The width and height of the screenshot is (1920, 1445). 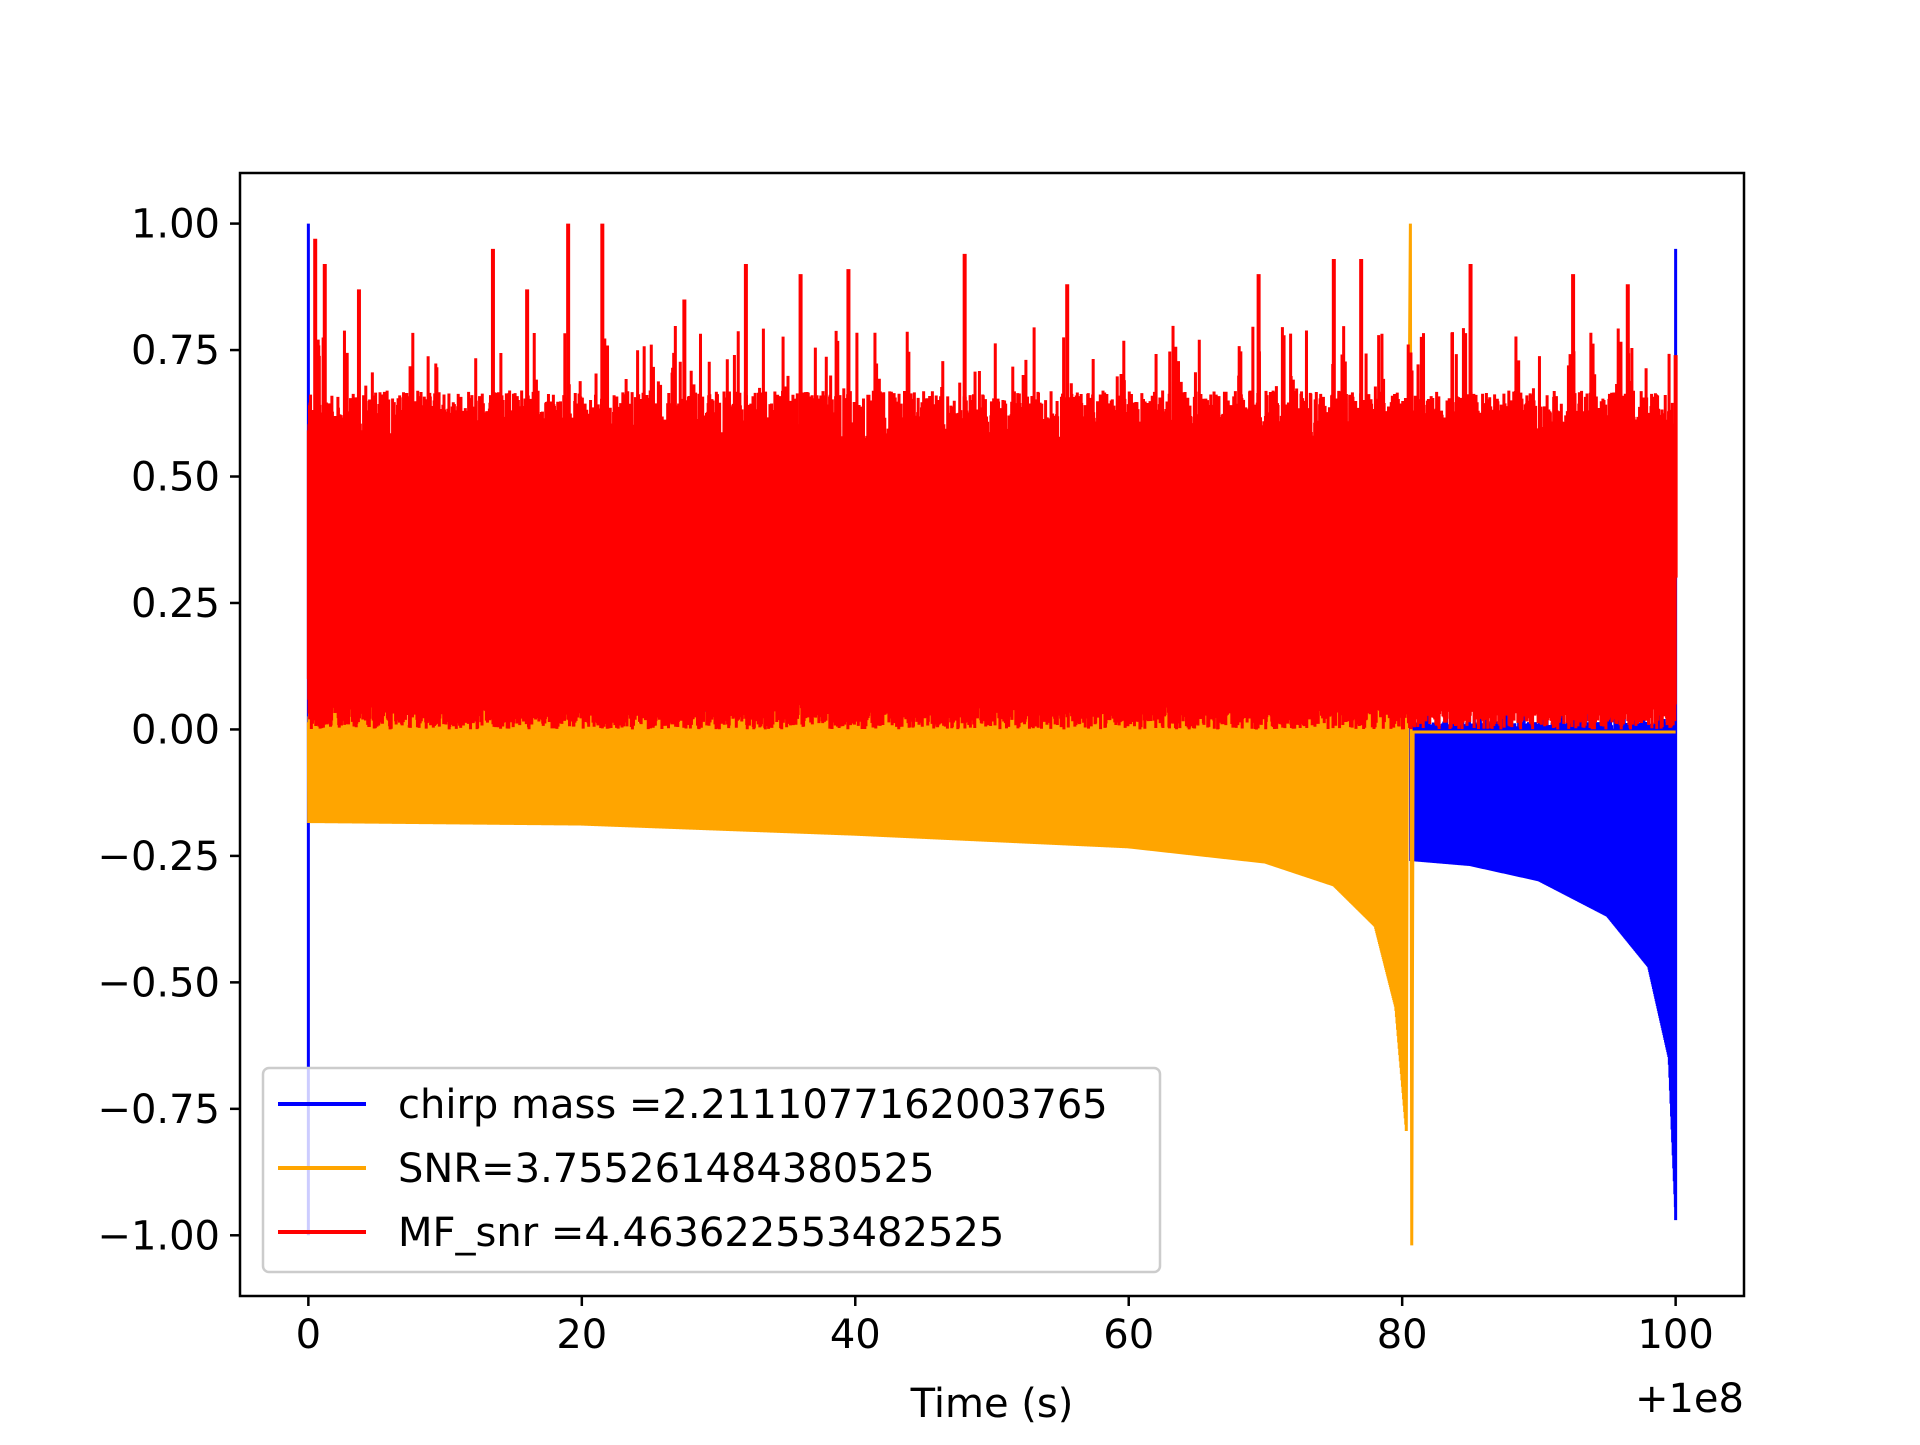 I want to click on y-tick-label: −1.00, so click(x=158, y=1236).